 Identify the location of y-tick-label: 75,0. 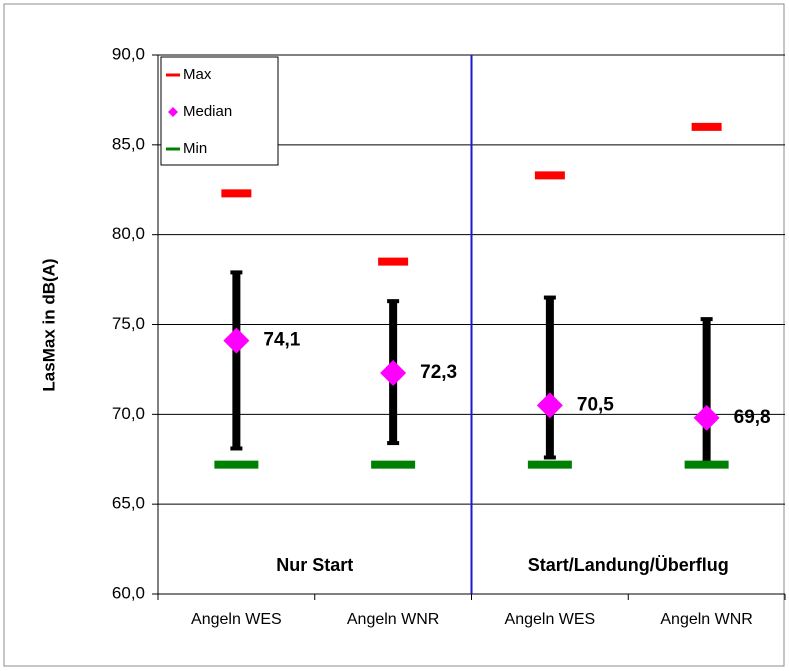
(128, 323).